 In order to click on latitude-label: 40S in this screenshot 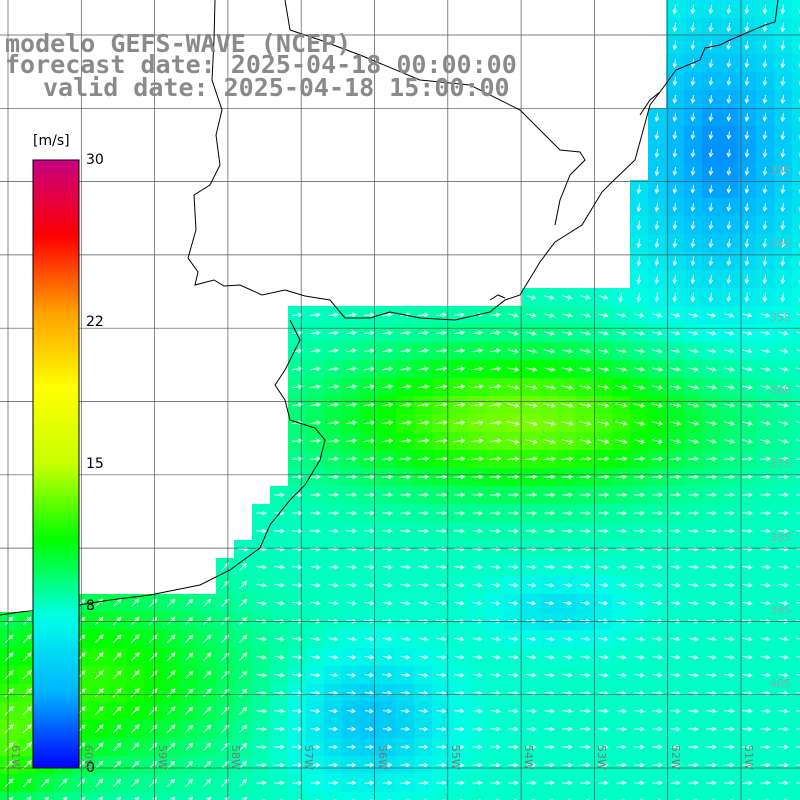, I will do `click(780, 684)`.